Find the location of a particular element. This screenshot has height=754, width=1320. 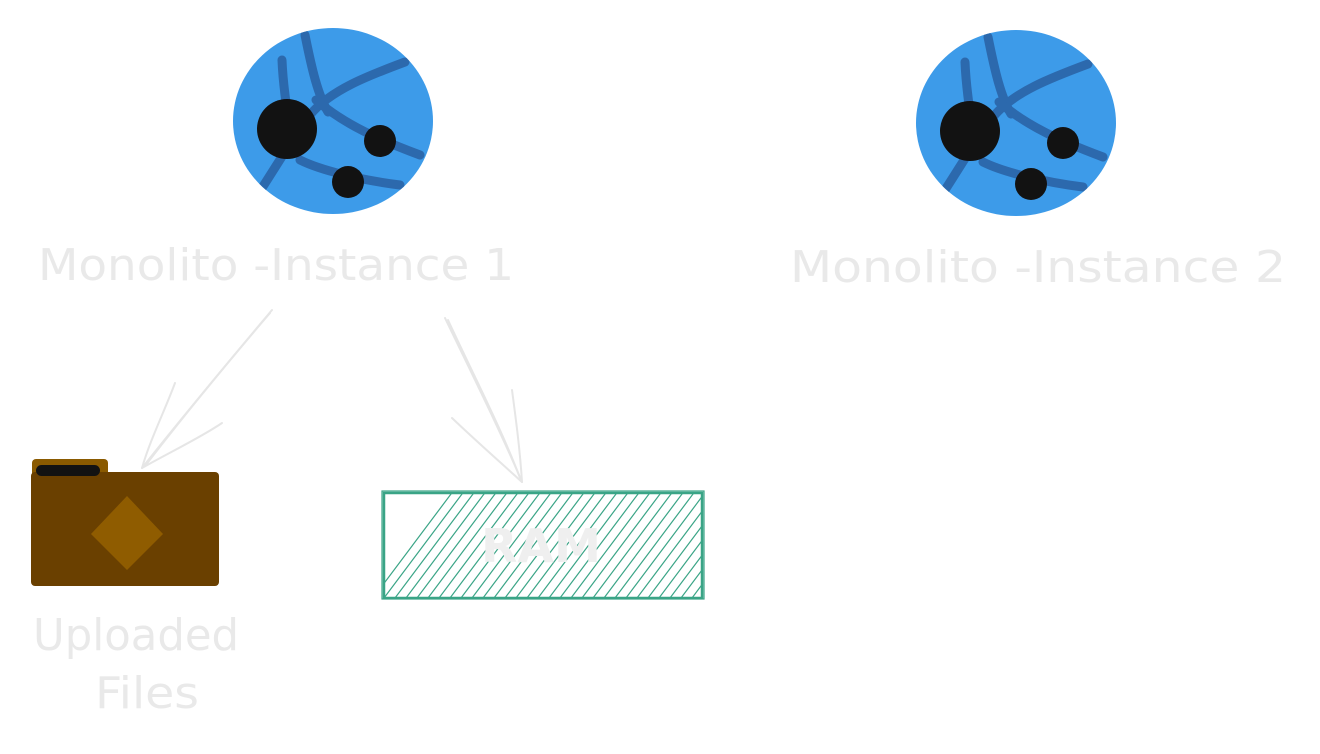

instance-2-label: Monolito -Instance 2 is located at coordinates (1038, 267).